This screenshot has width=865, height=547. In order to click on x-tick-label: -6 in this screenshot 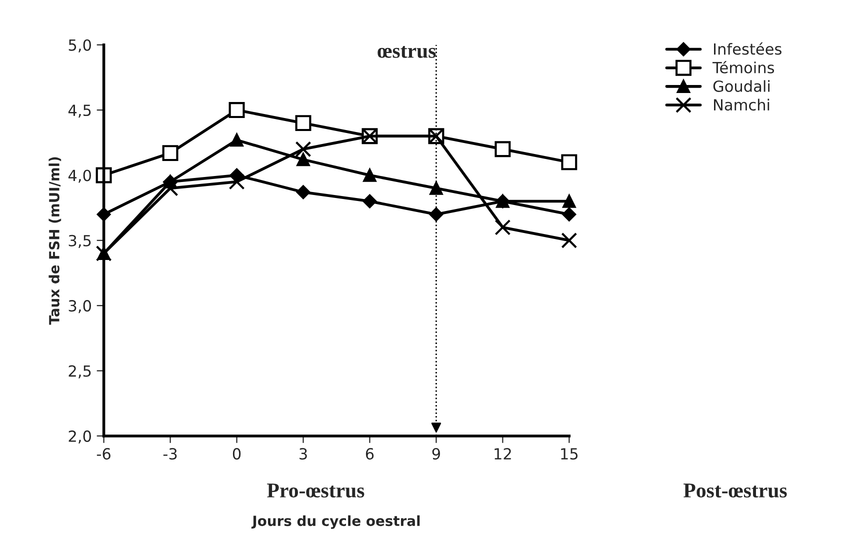, I will do `click(103, 454)`.